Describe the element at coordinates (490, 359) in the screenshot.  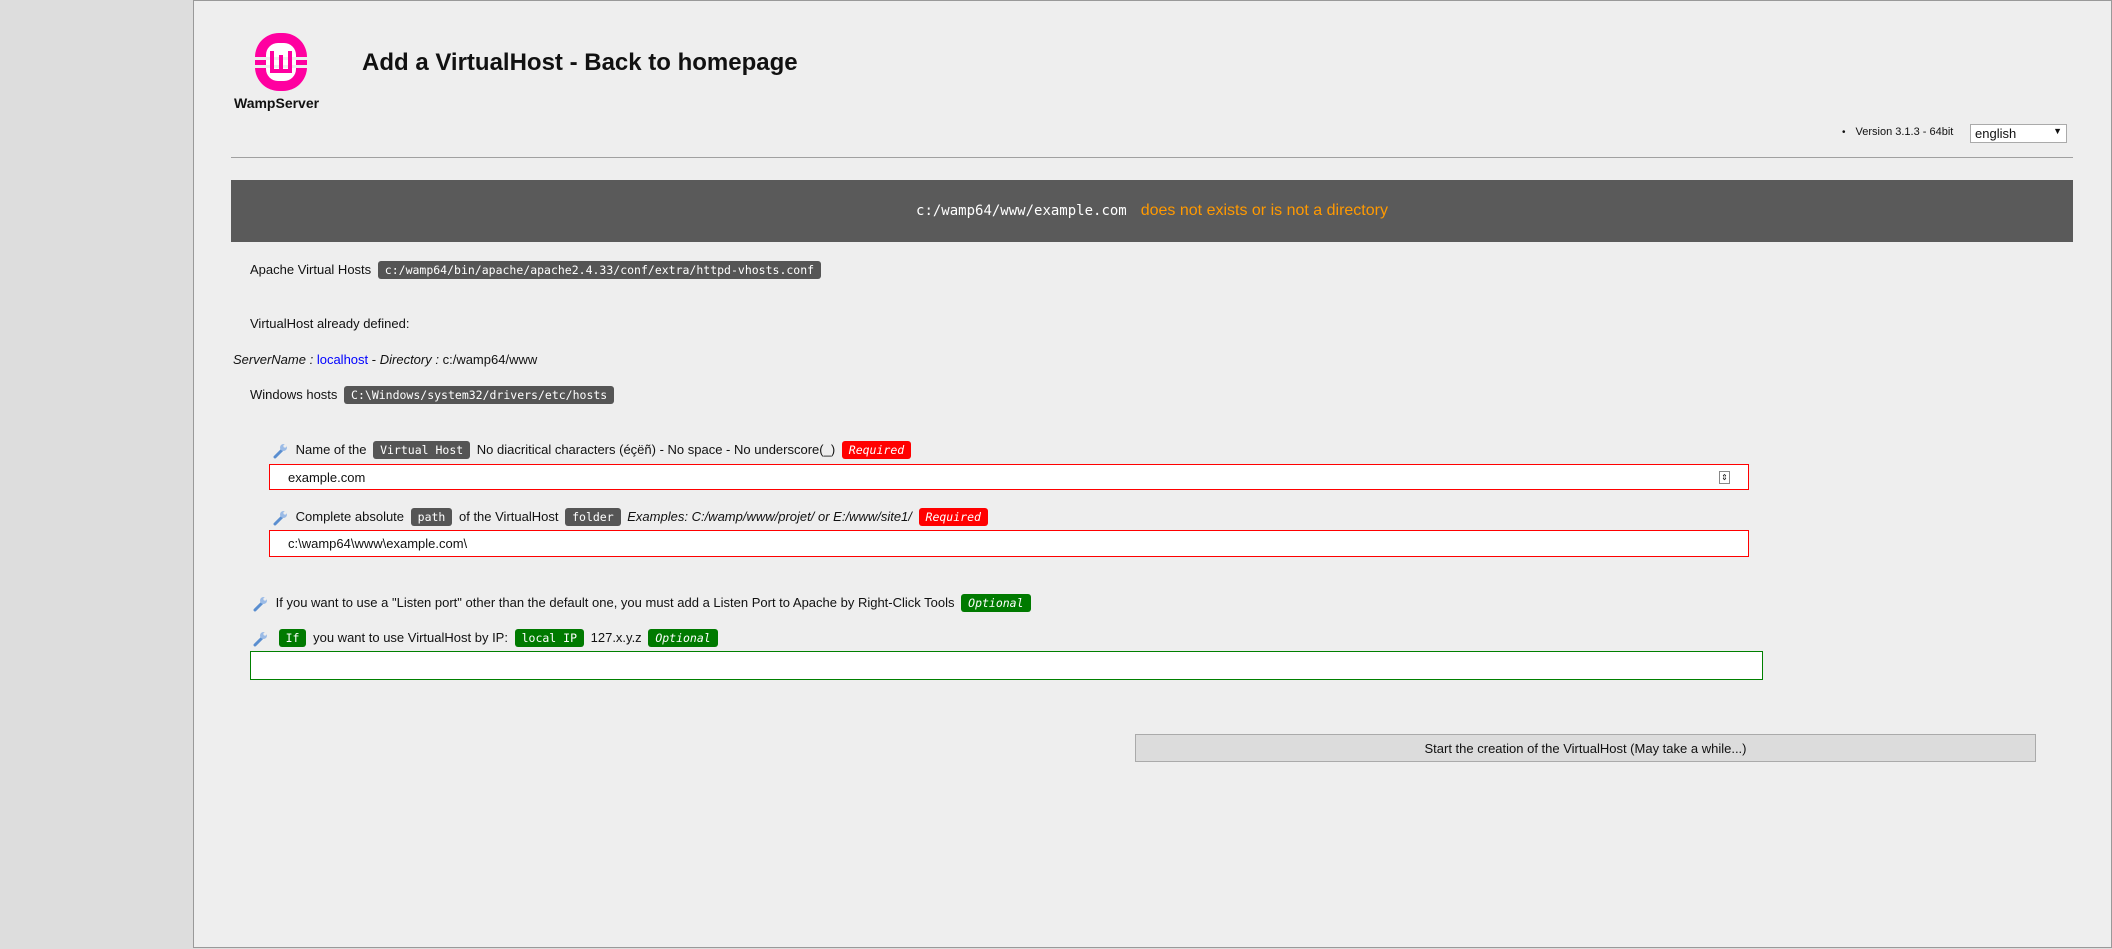
I see `directory-value: c:/wamp64/www` at that location.